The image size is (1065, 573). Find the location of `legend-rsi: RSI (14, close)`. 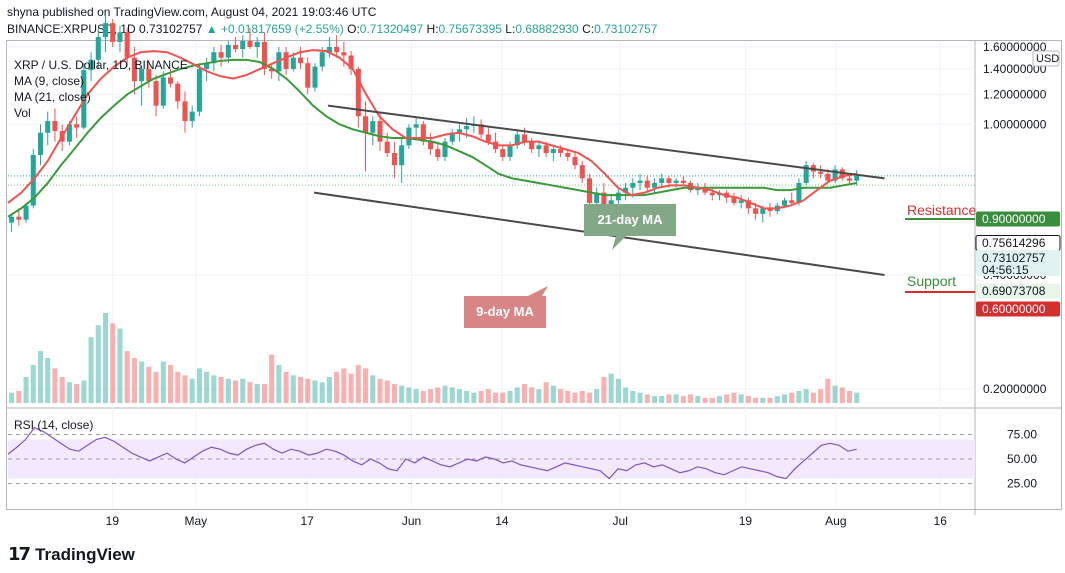

legend-rsi: RSI (14, close) is located at coordinates (54, 425).